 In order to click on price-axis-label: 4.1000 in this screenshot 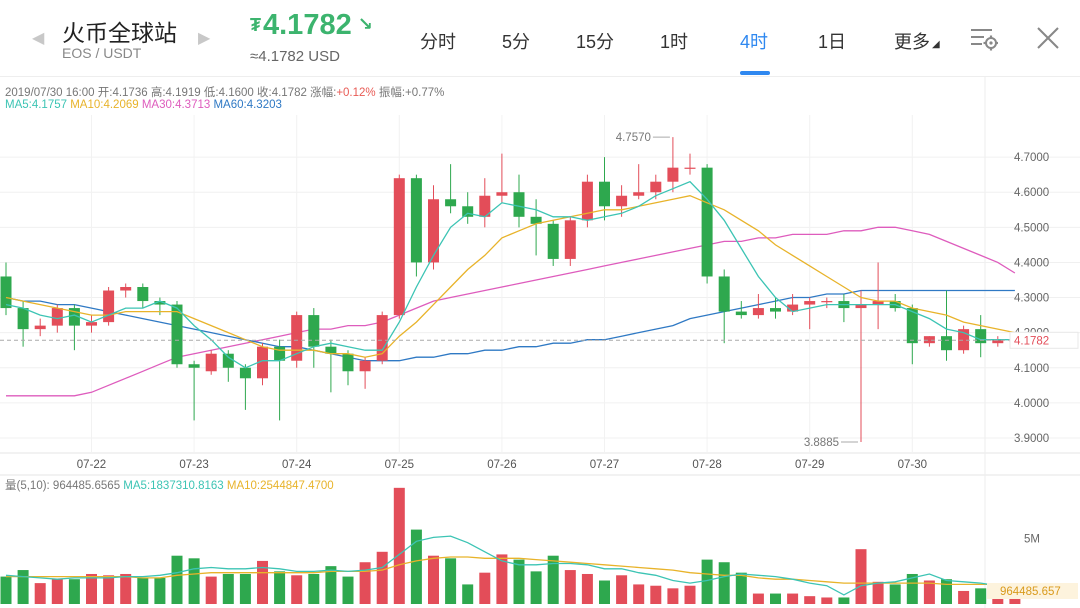, I will do `click(1031, 369)`.